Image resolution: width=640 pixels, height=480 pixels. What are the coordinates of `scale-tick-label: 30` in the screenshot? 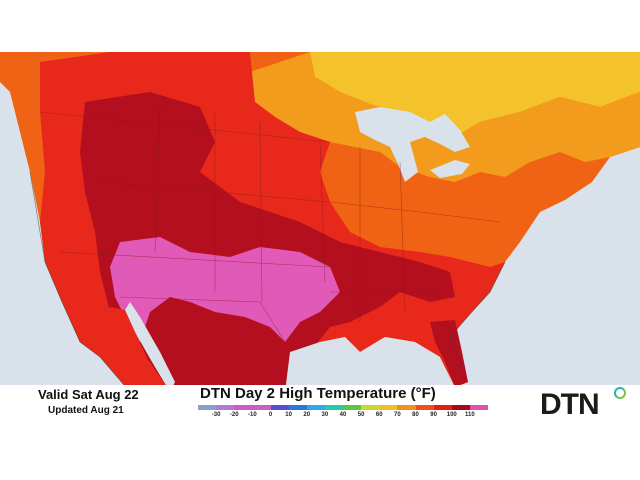 It's located at (325, 415).